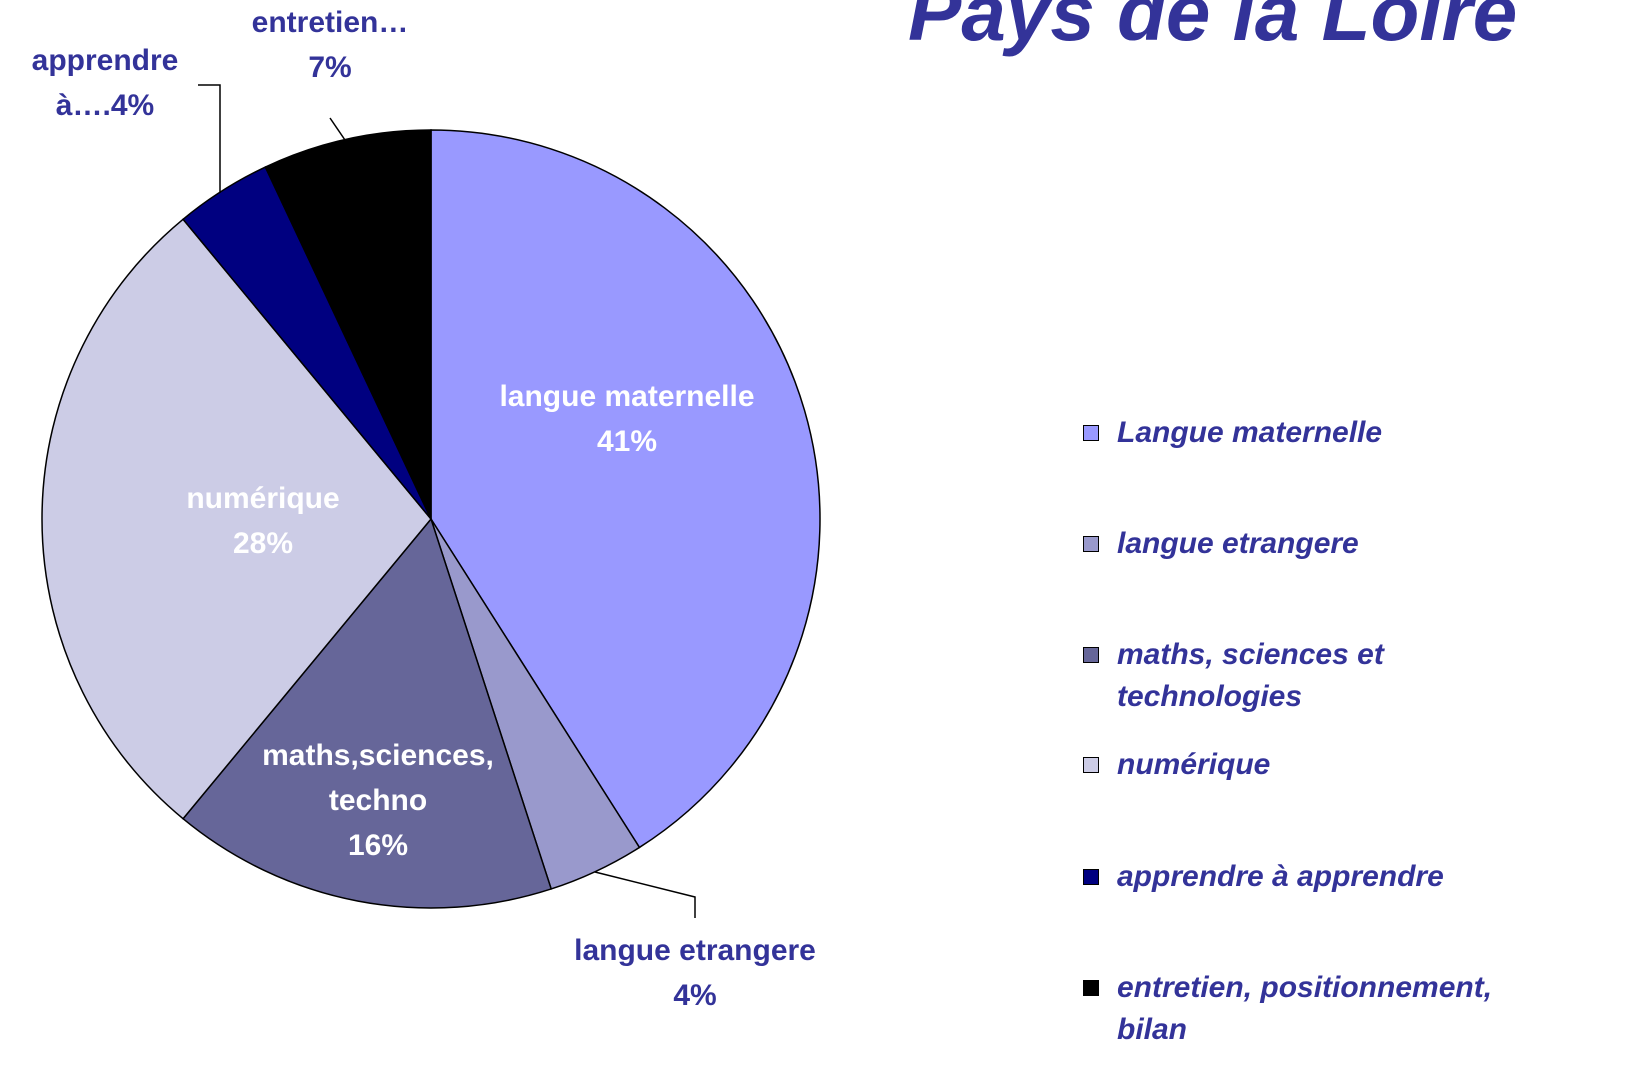 This screenshot has height=1091, width=1639. I want to click on legend-item: langue etrangere, so click(1323, 544).